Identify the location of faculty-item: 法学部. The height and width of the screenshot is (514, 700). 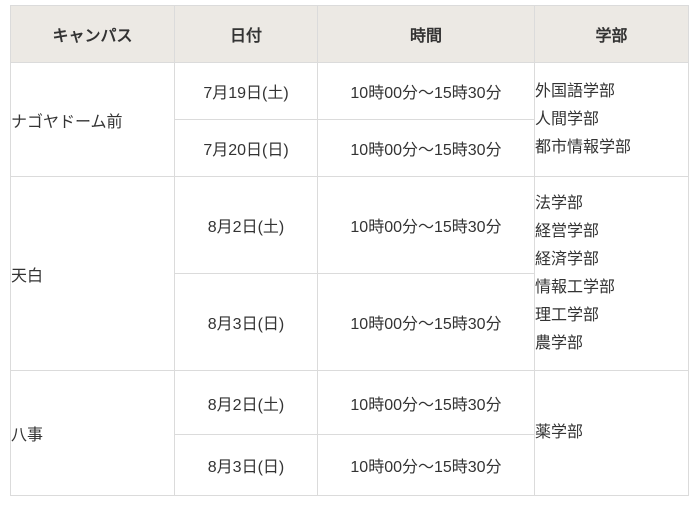
(559, 203).